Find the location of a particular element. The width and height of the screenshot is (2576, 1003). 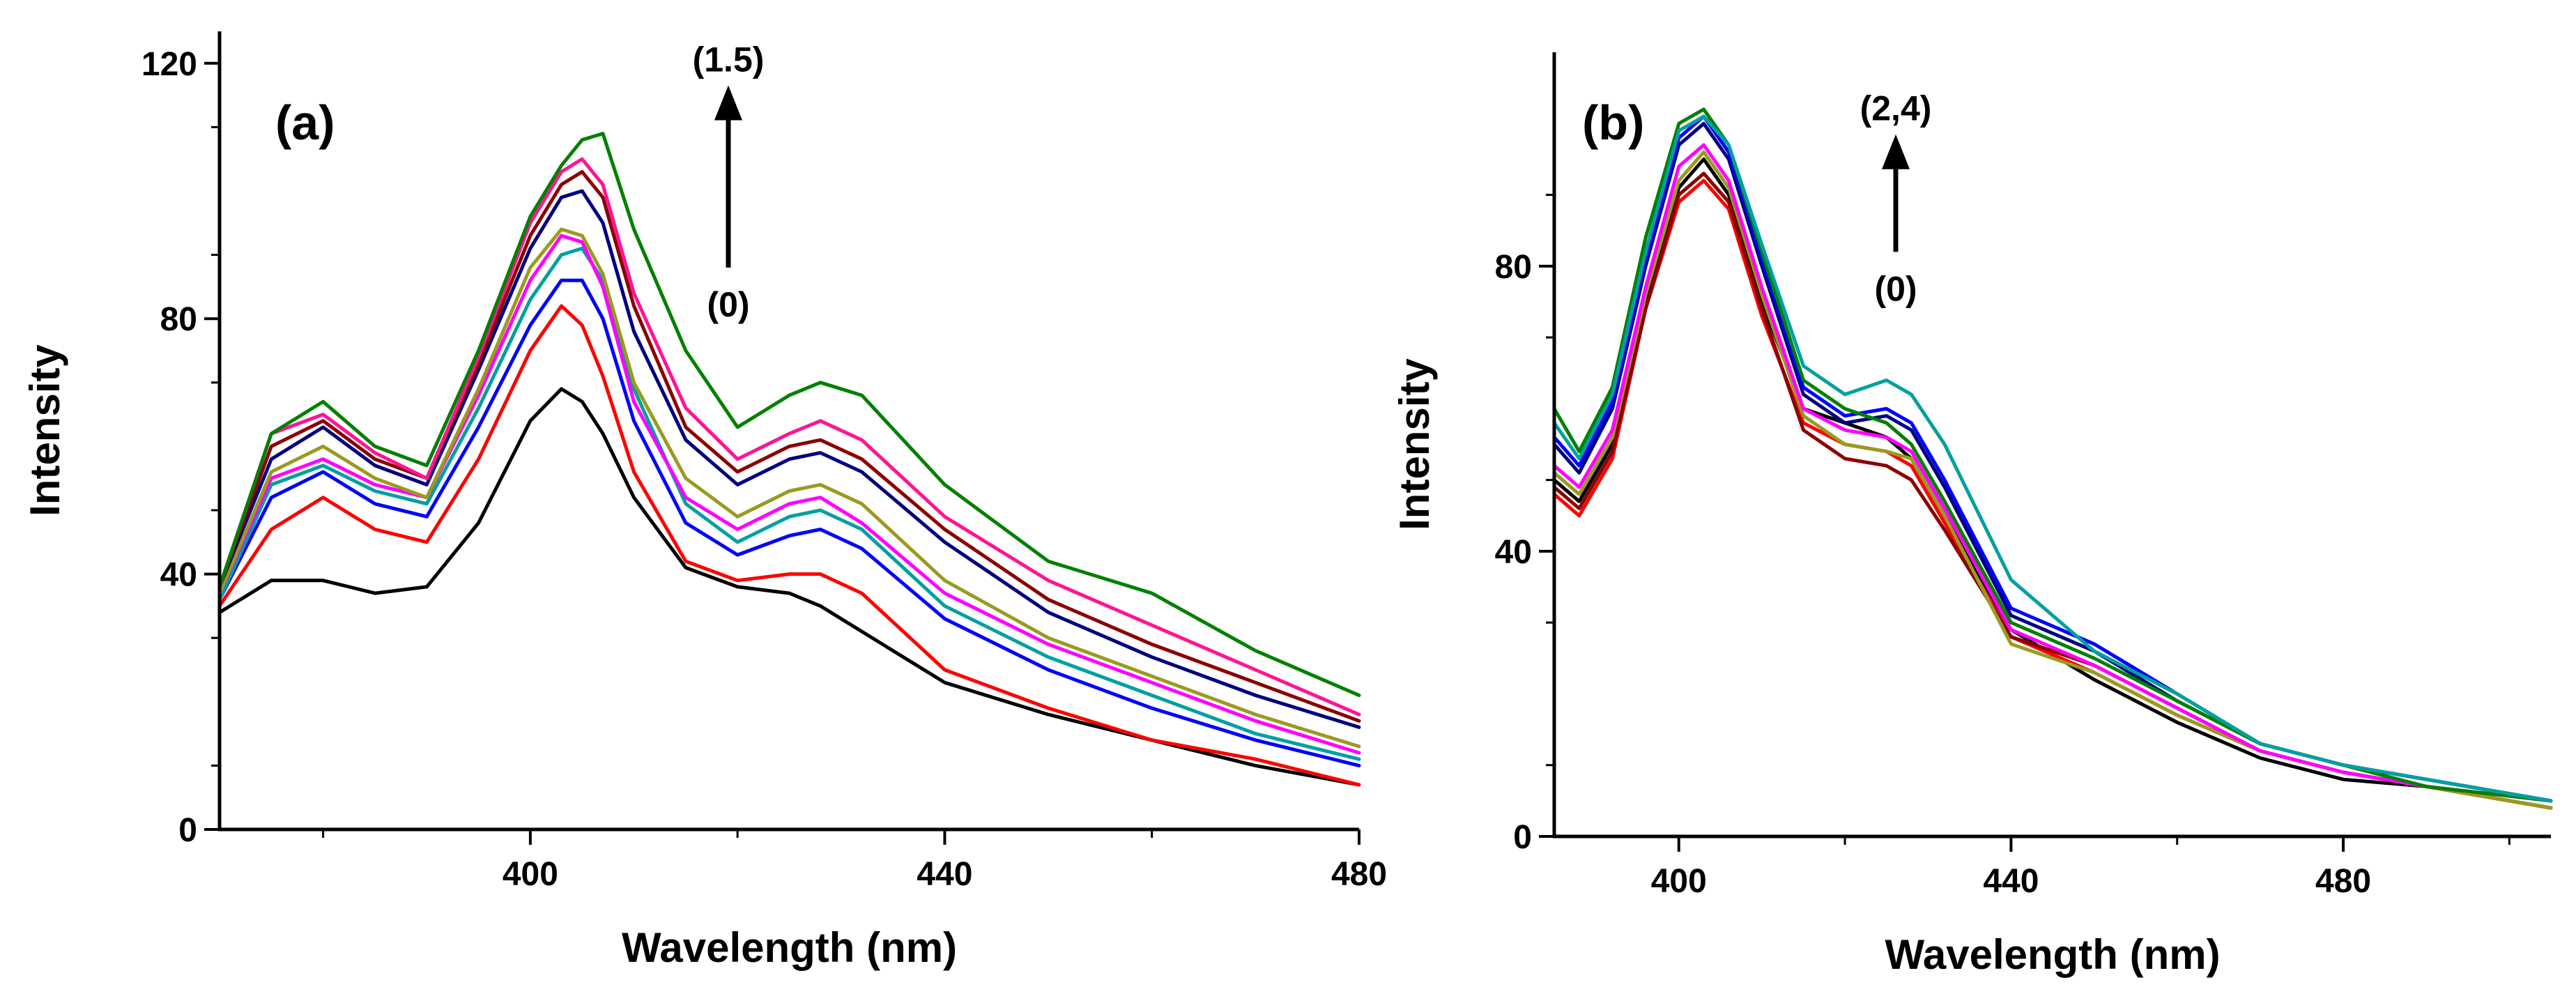

arrow-label-top: (1.5) is located at coordinates (729, 59).